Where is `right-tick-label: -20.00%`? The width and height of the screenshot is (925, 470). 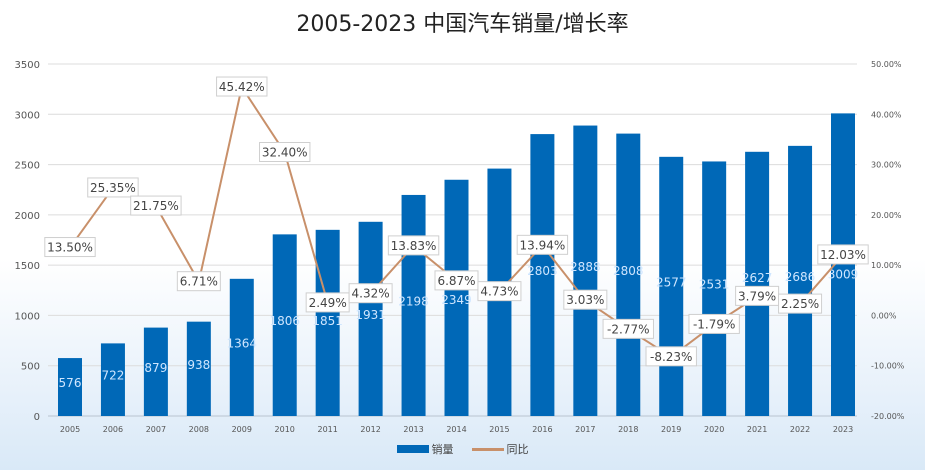
right-tick-label: -20.00% is located at coordinates (888, 416).